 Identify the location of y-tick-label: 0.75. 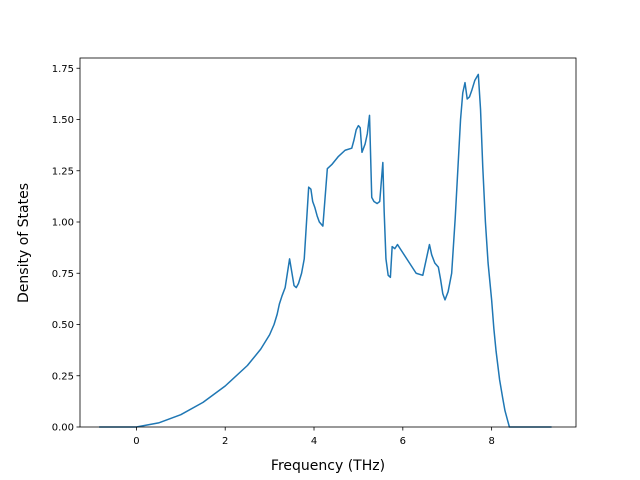
(63, 274).